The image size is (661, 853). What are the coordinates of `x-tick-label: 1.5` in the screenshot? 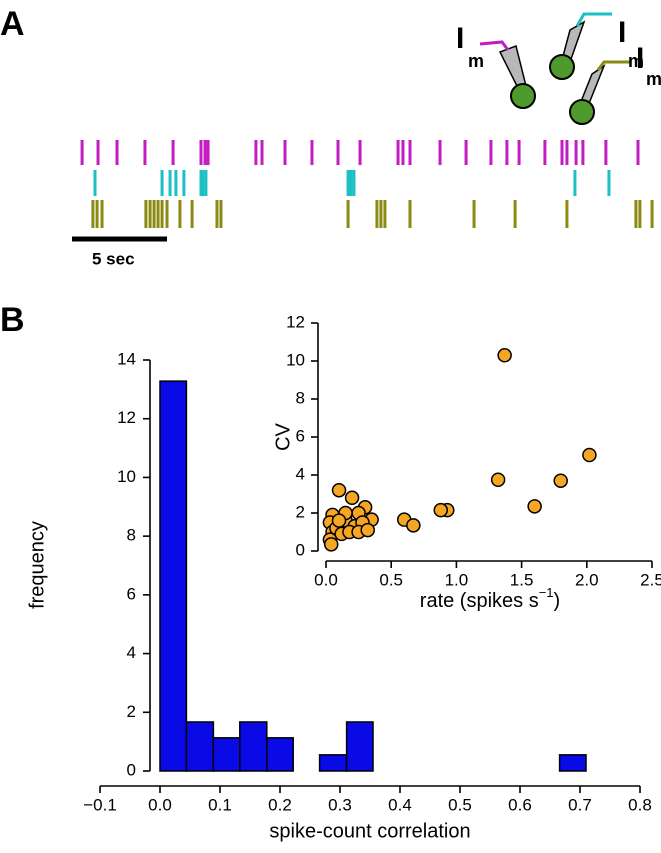 It's located at (522, 579).